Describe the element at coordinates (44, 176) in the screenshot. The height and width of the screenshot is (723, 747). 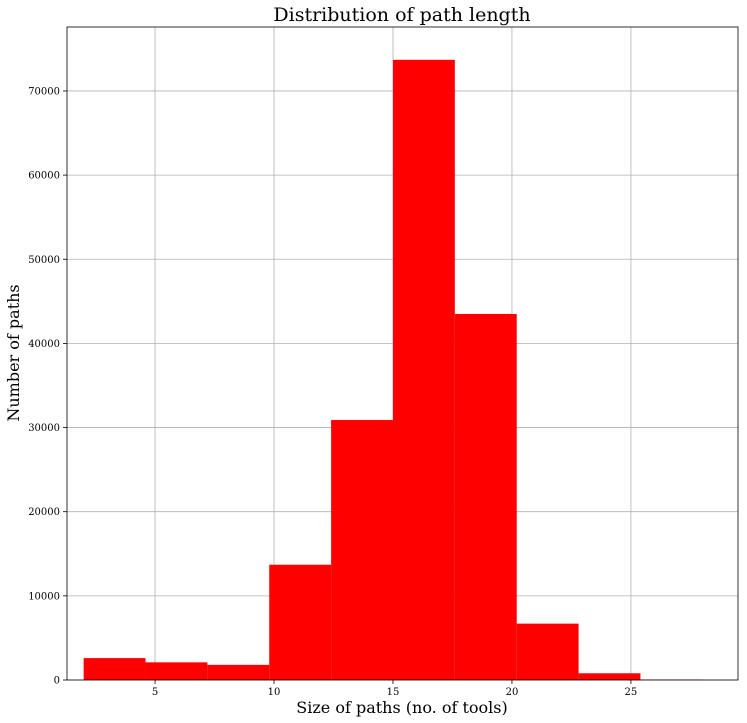
I see `y-tick-label: 60000` at that location.